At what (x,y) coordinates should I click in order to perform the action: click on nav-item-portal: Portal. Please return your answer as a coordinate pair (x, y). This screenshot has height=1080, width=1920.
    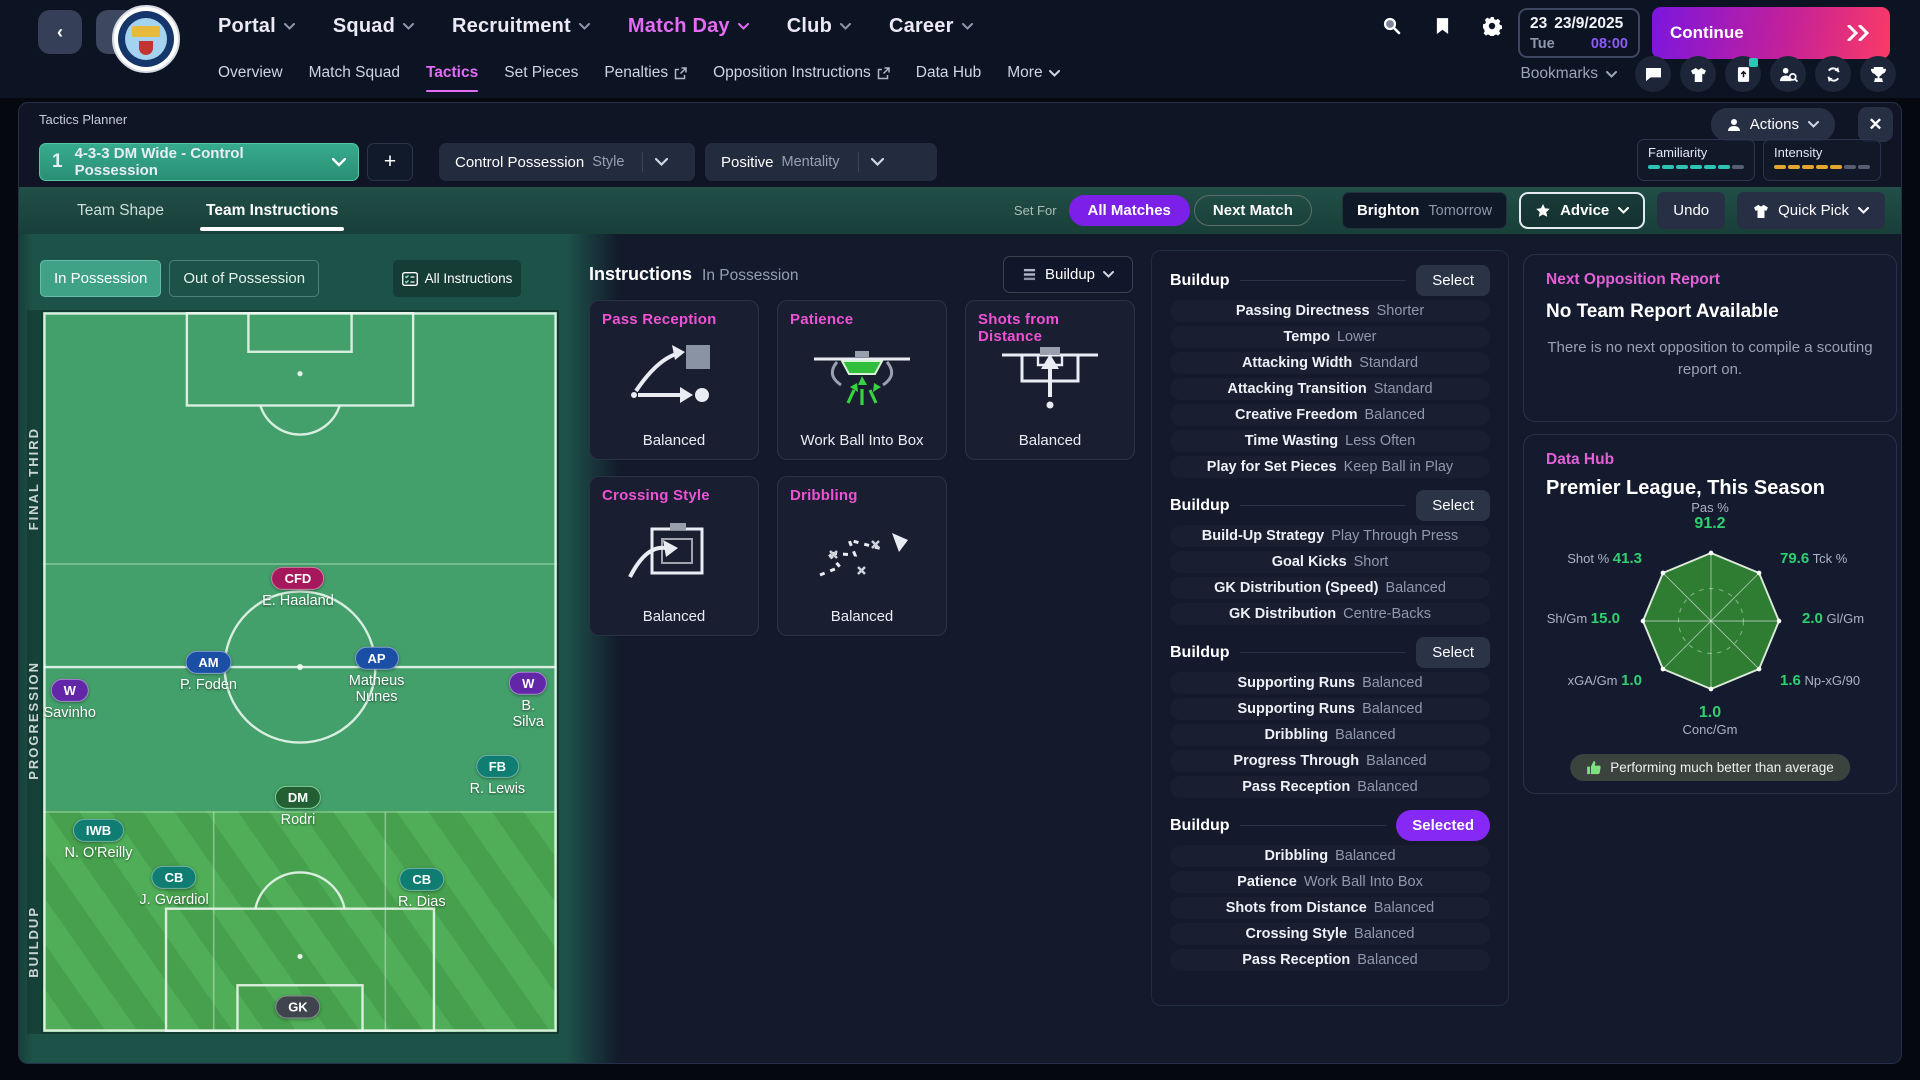
    Looking at the image, I should click on (256, 26).